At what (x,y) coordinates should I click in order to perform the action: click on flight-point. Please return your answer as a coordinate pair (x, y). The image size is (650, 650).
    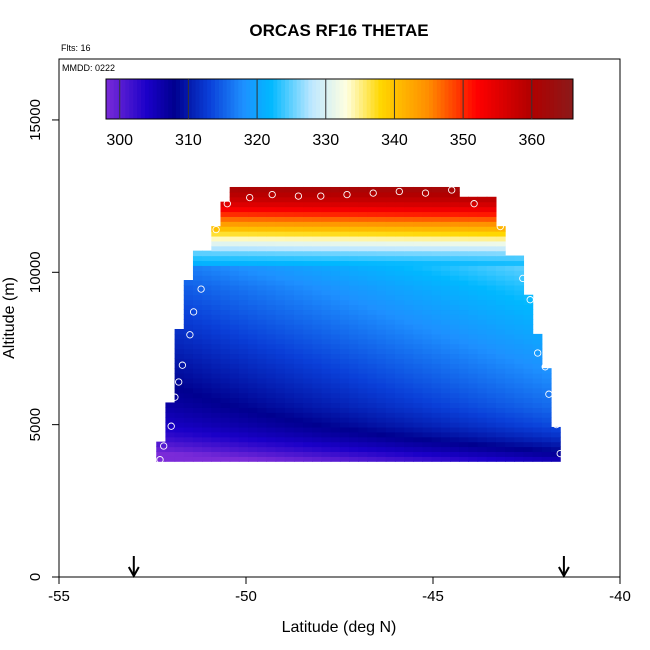
    Looking at the image, I should click on (321, 196).